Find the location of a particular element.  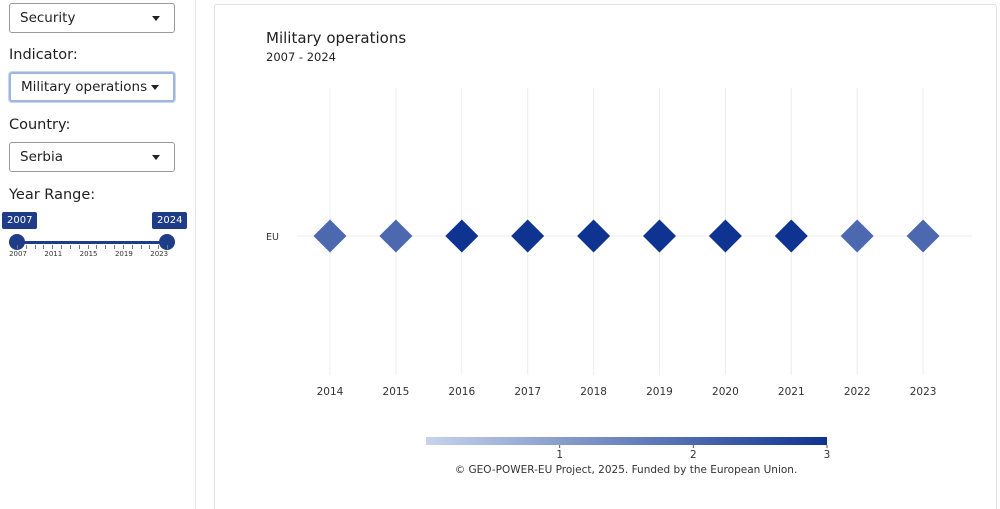

slider-track is located at coordinates (92, 242).